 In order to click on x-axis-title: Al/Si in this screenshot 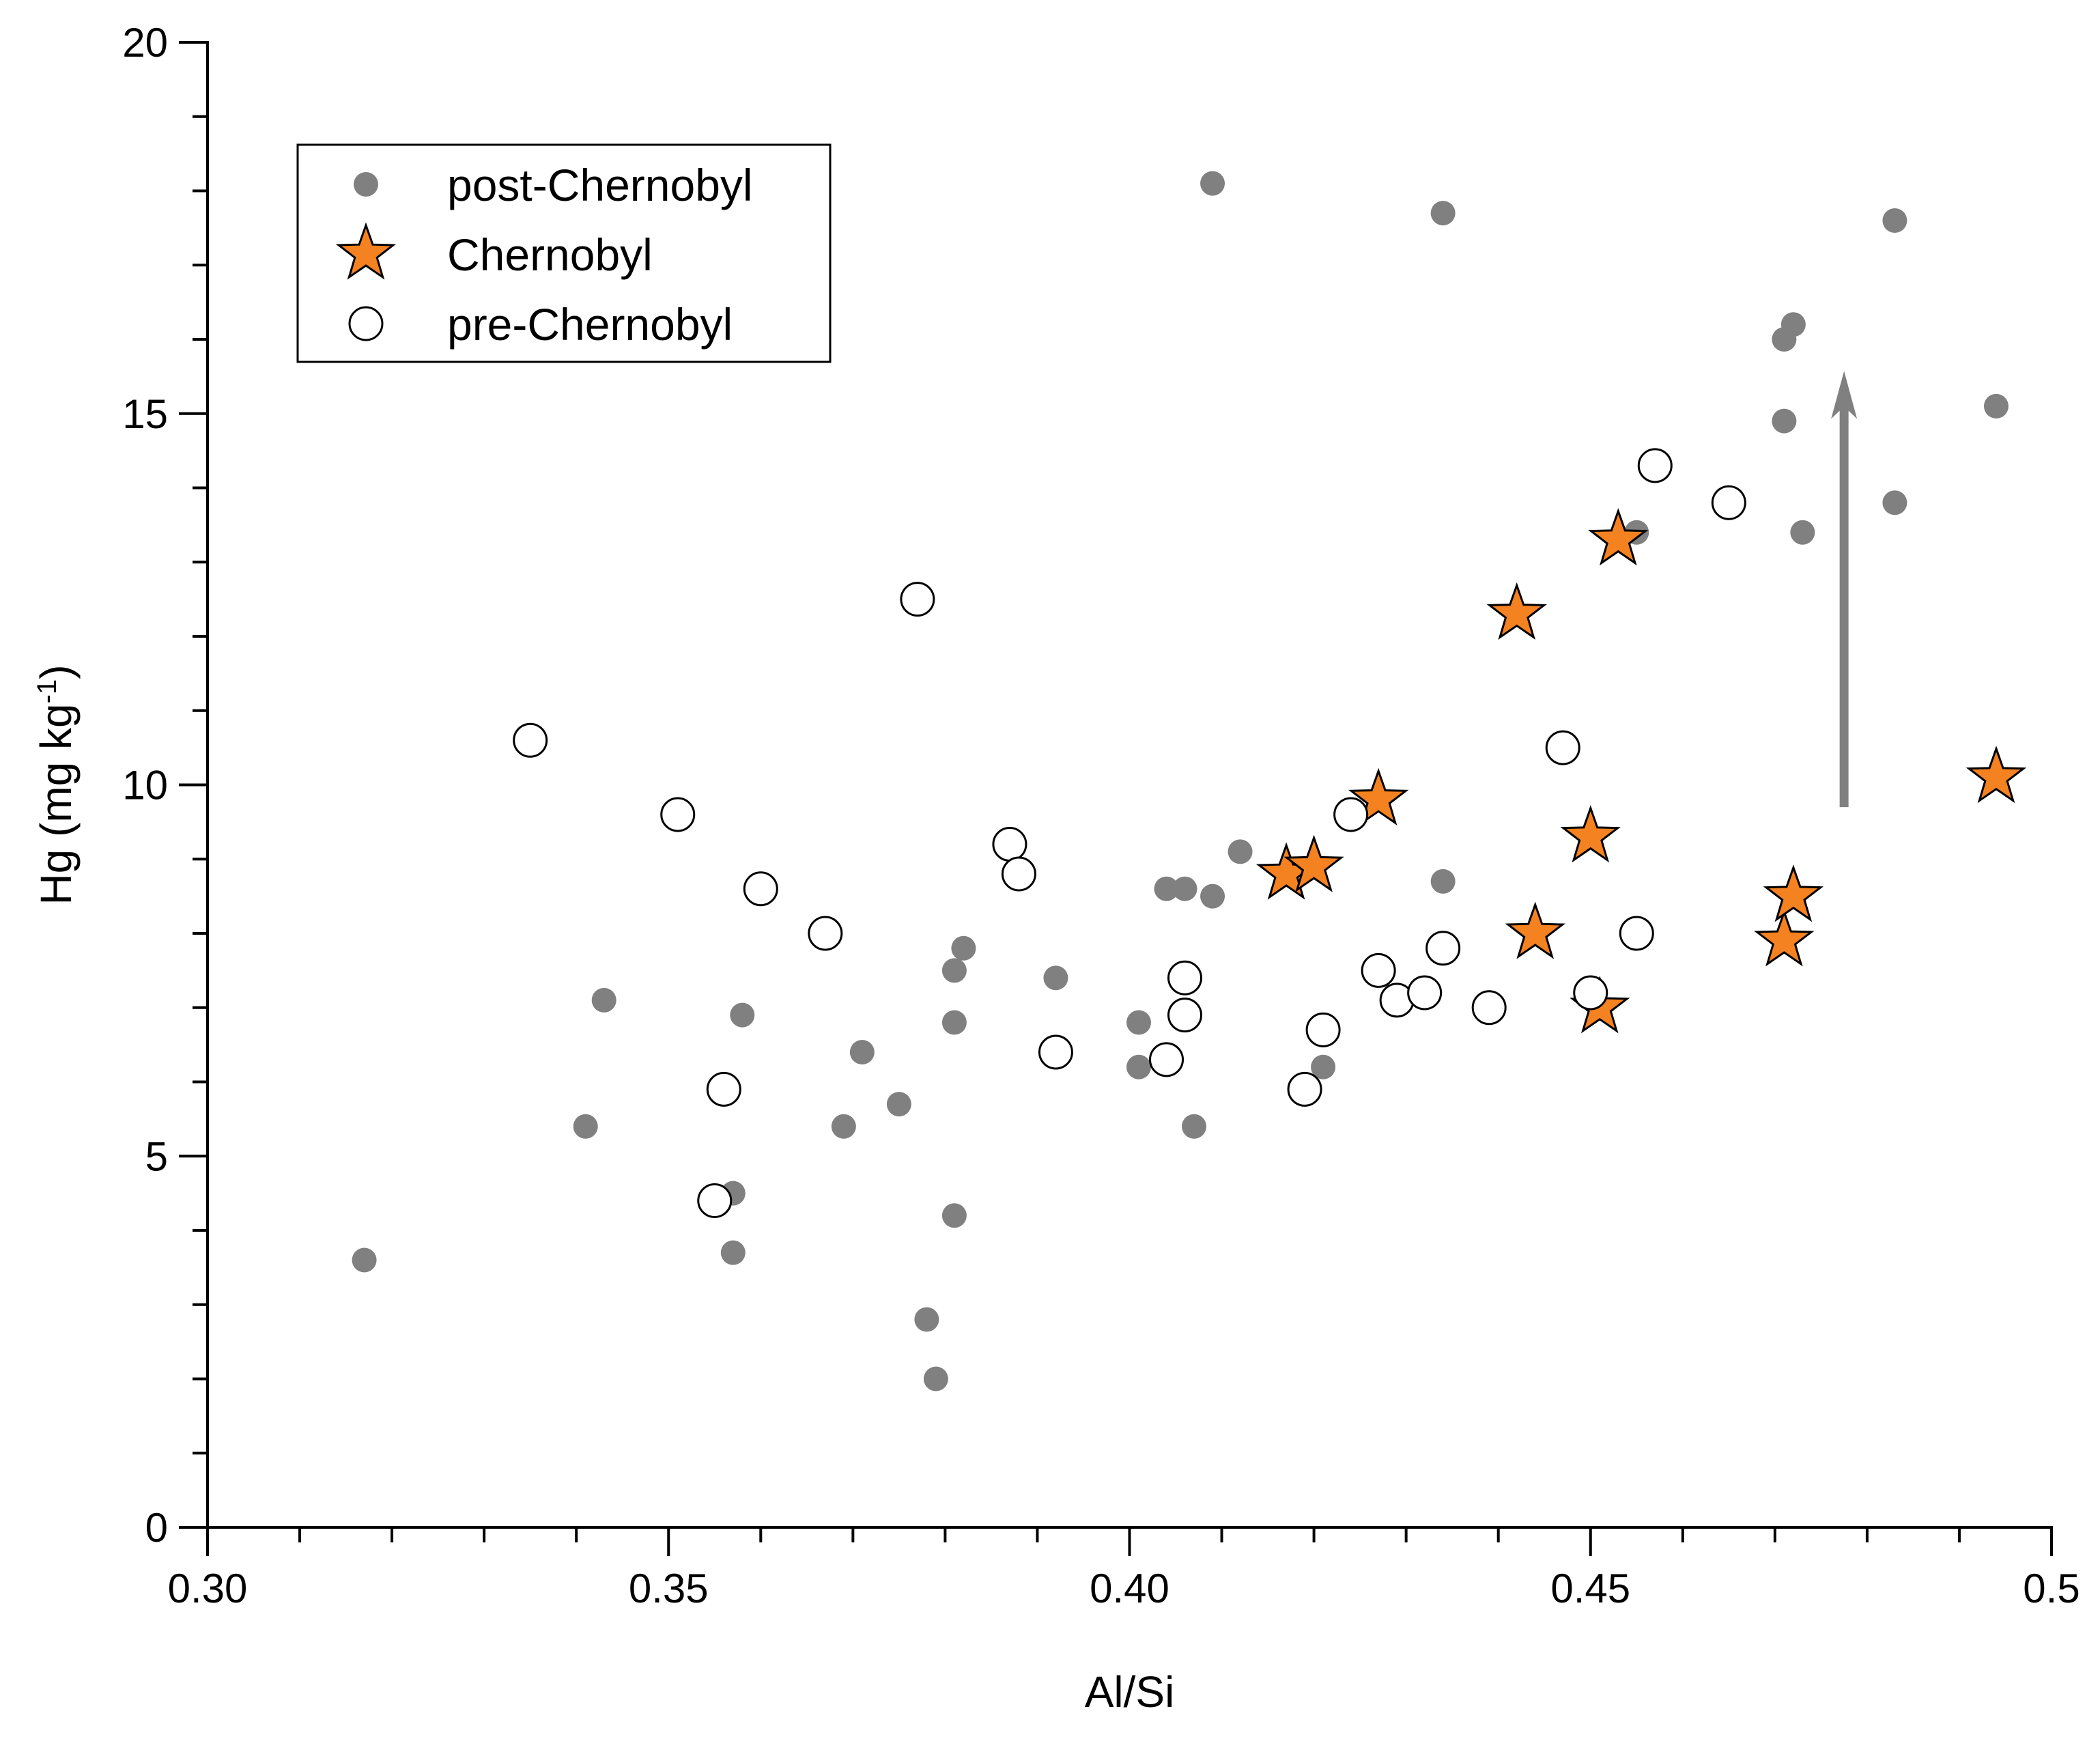, I will do `click(1130, 1692)`.